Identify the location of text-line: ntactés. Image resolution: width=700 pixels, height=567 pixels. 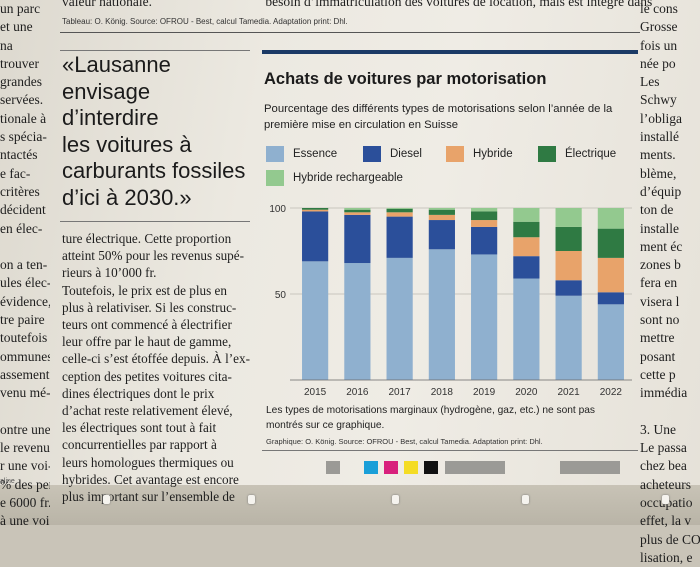
(19, 155).